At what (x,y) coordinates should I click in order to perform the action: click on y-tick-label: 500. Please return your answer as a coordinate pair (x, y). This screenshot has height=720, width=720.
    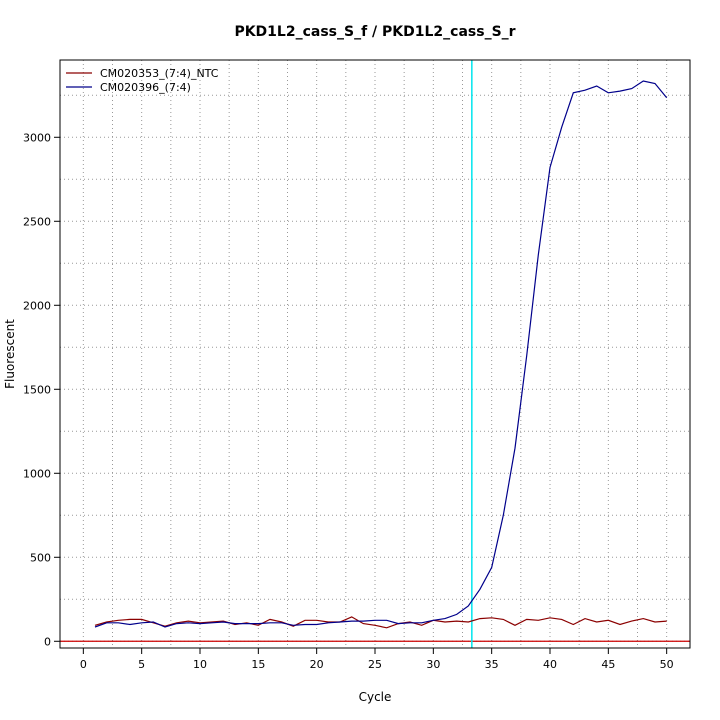
    Looking at the image, I should click on (40, 557).